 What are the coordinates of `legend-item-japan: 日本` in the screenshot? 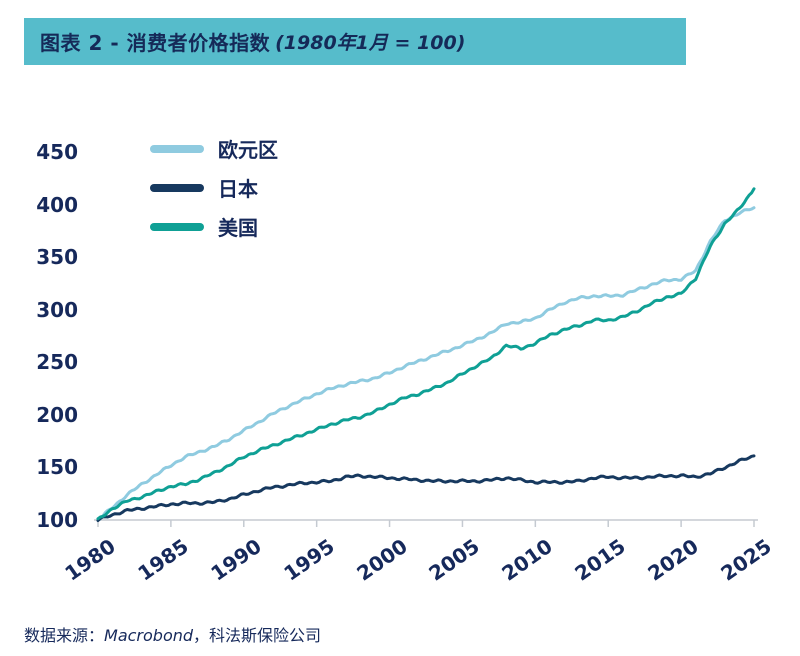 It's located at (214, 187).